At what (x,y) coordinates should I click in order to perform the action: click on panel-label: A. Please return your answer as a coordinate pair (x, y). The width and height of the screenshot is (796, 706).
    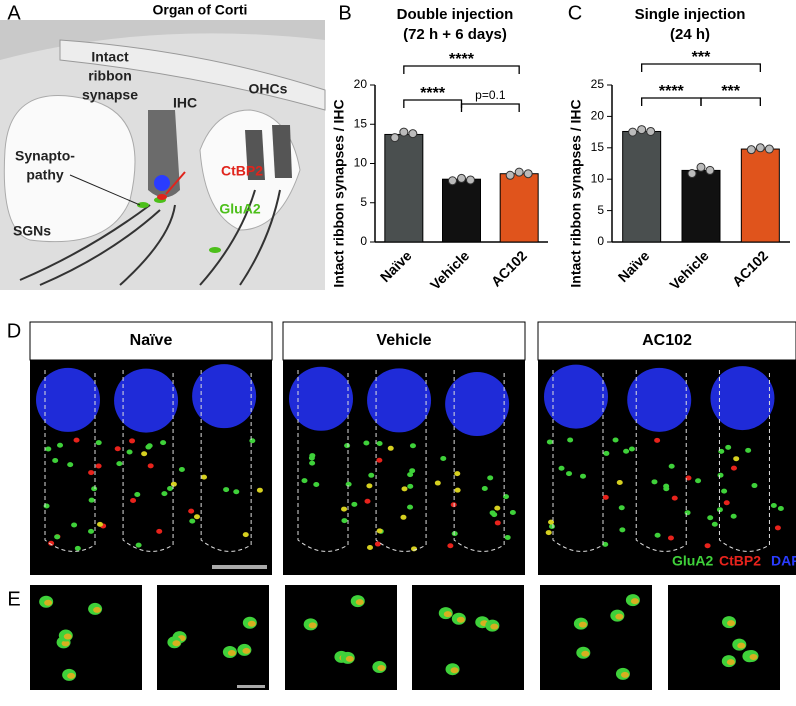
    Looking at the image, I should click on (14, 13).